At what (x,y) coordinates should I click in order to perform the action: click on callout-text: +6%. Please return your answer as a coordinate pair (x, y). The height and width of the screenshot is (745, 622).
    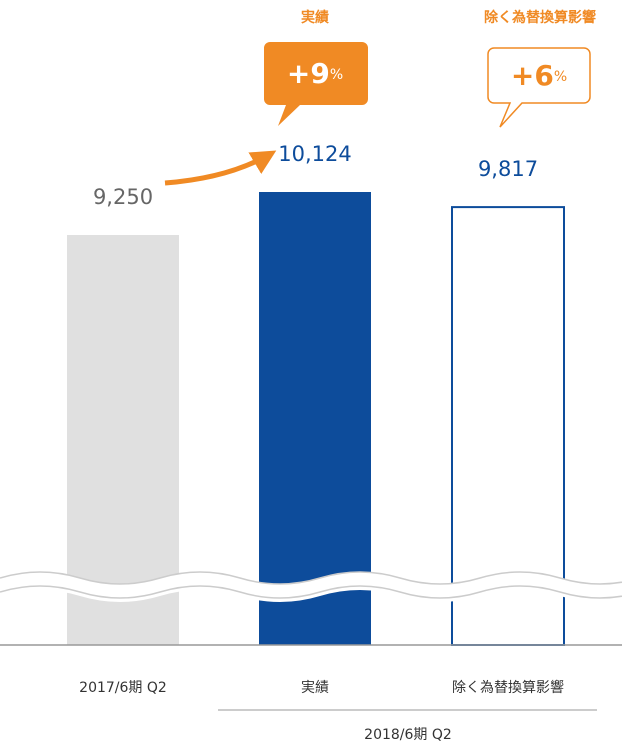
    Looking at the image, I should click on (539, 75).